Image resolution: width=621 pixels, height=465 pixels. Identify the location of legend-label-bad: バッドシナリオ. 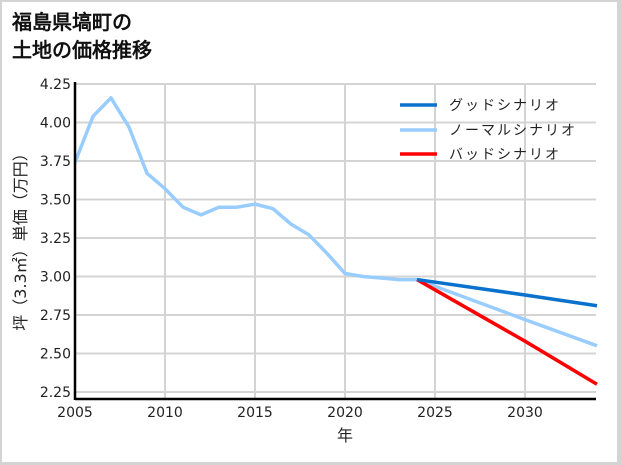
(505, 155).